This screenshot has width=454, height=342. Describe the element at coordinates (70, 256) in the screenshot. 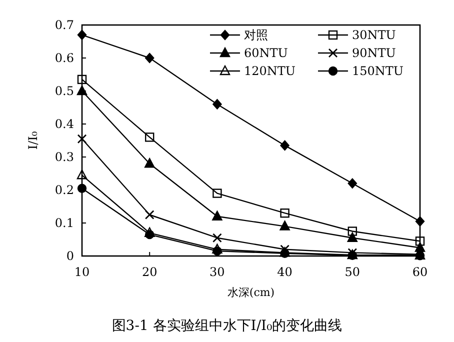

I see `y-tick-label: 0` at that location.